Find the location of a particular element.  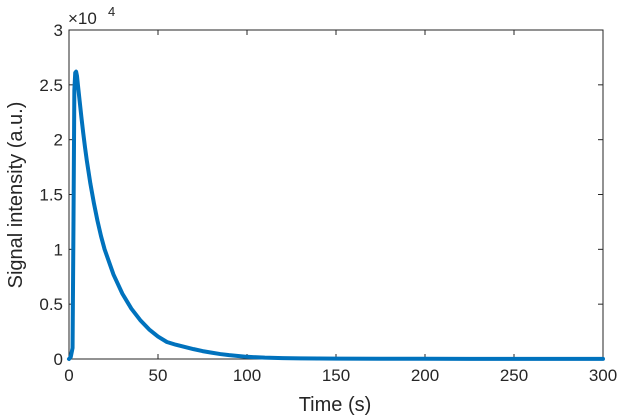

y-tick-label: 1.5 is located at coordinates (51, 195).